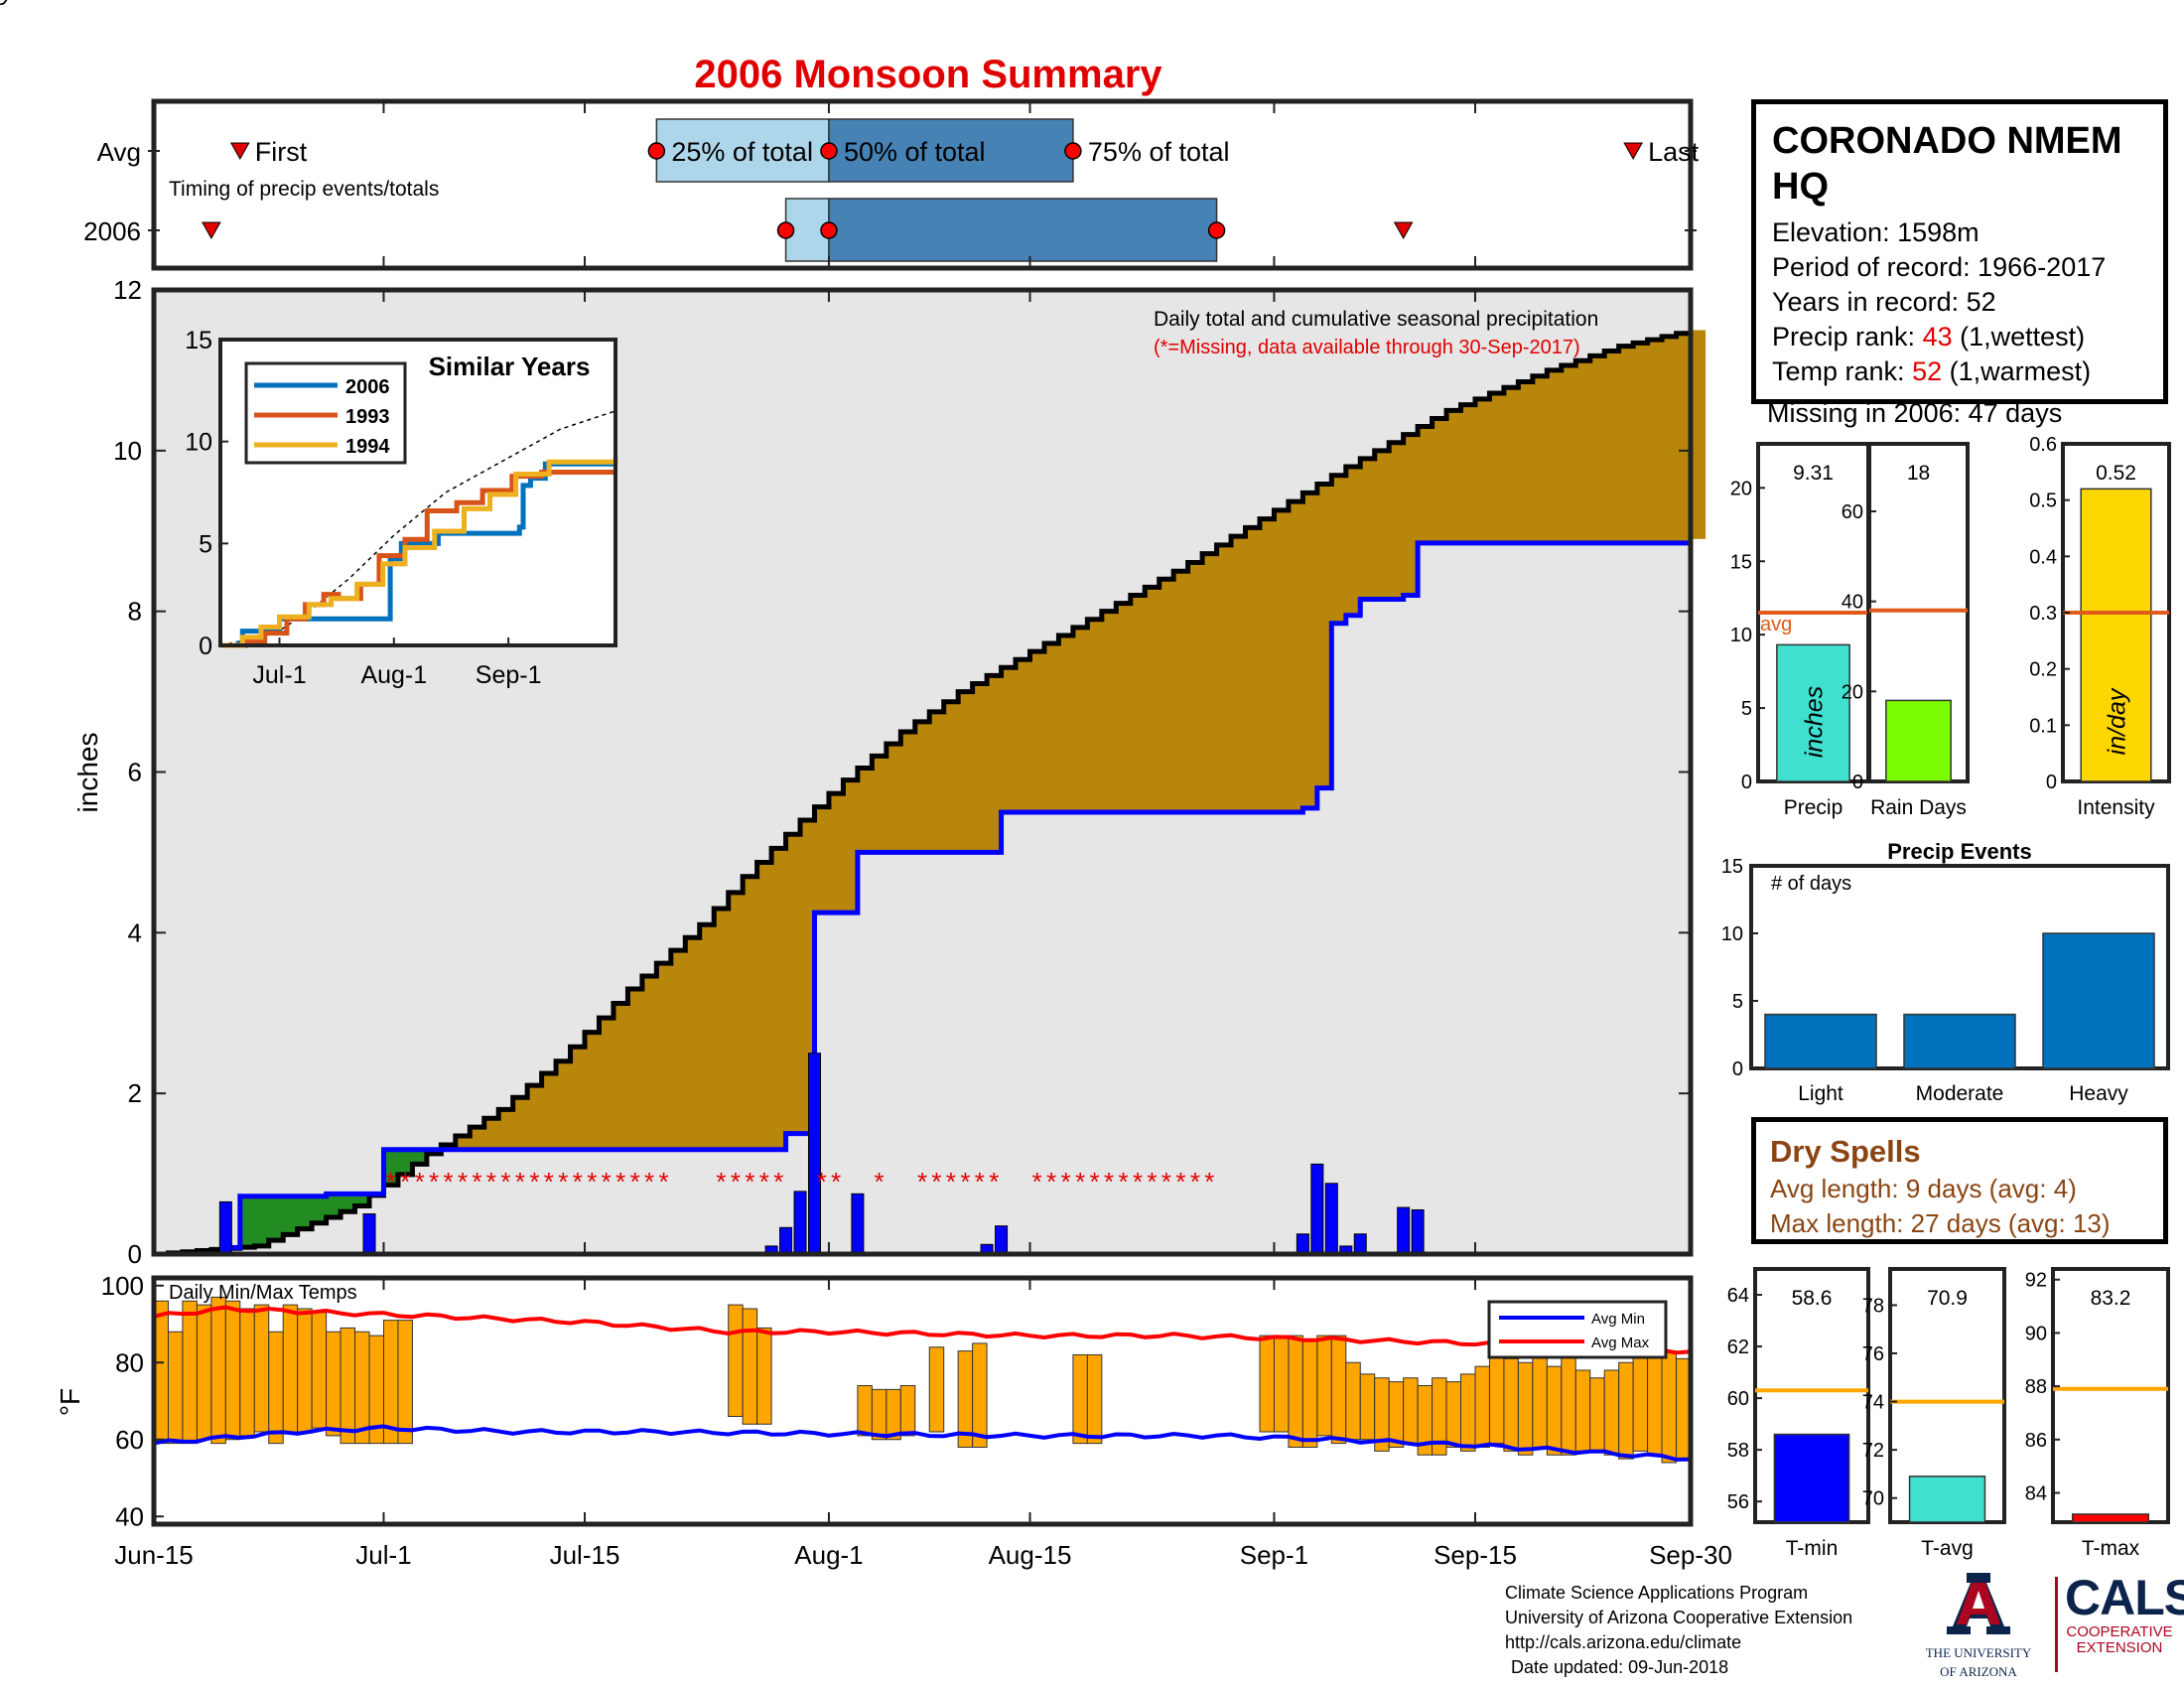  I want to click on temp-plot-marks, so click(922, 1380).